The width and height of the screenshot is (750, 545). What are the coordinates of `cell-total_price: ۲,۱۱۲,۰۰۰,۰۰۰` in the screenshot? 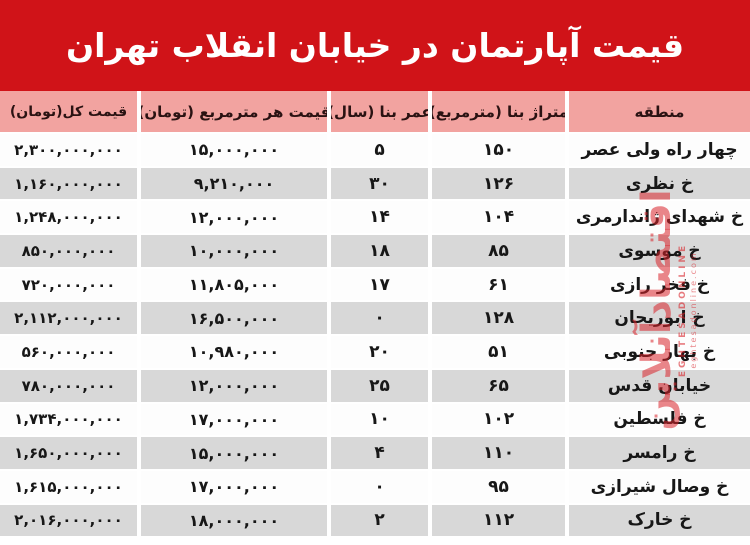 It's located at (68, 318).